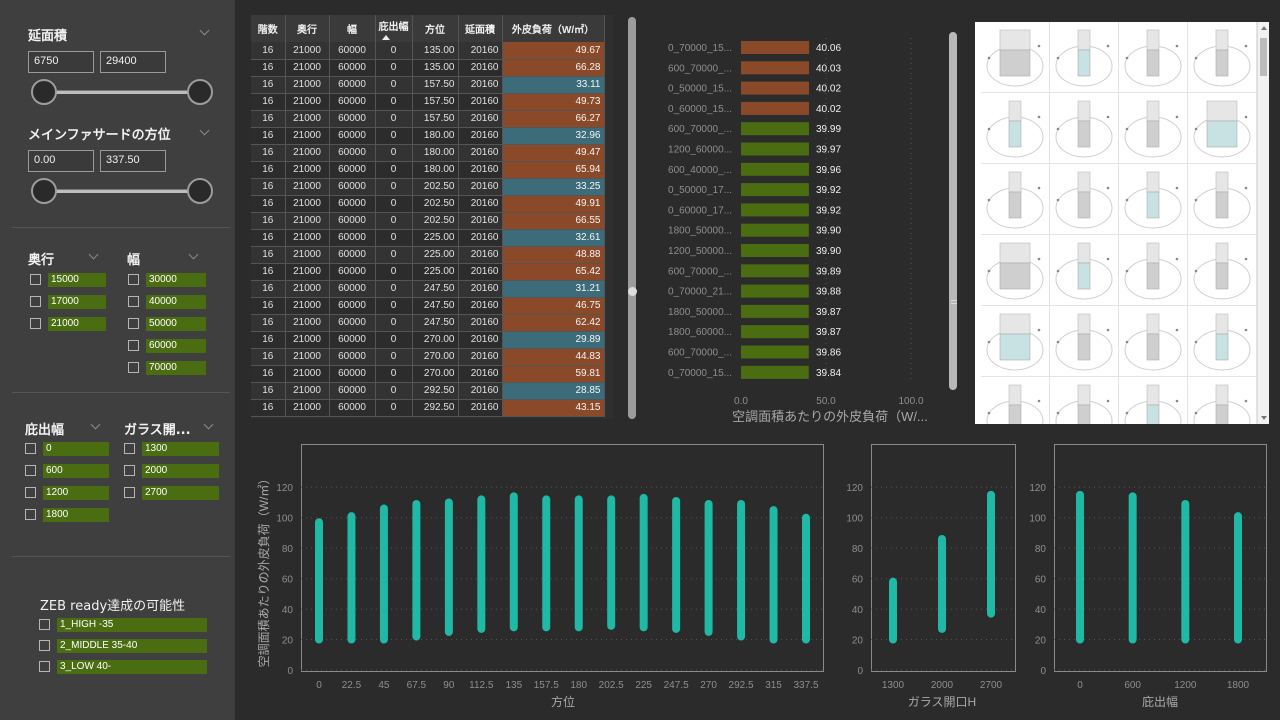  Describe the element at coordinates (428, 272) in the screenshot. I see `table-row: 16 21000 60000 0 225.00 20160 65.42` at that location.